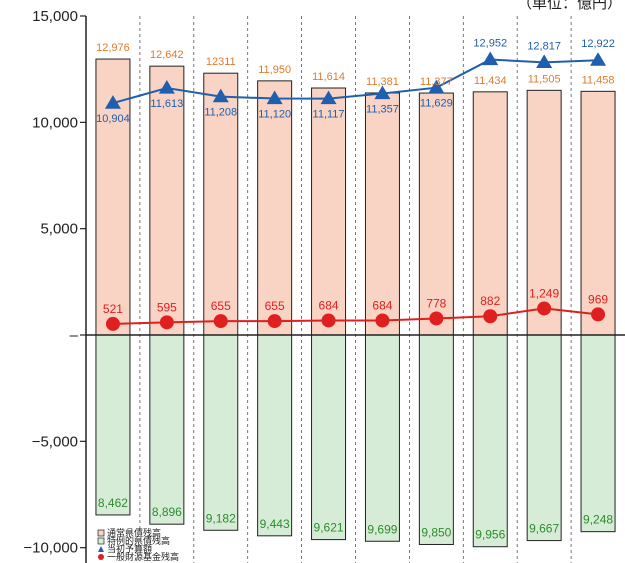  What do you see at coordinates (113, 309) in the screenshot?
I see `fund-label: 521` at bounding box center [113, 309].